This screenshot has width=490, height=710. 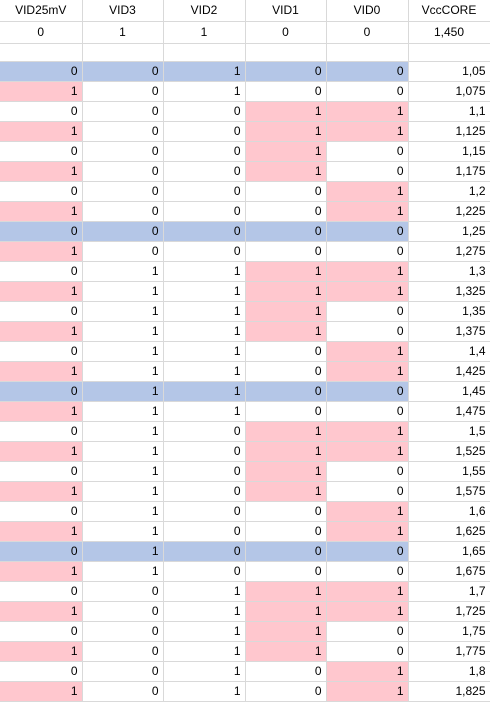 I want to click on vcc-core-cell: 1,225, so click(x=449, y=211).